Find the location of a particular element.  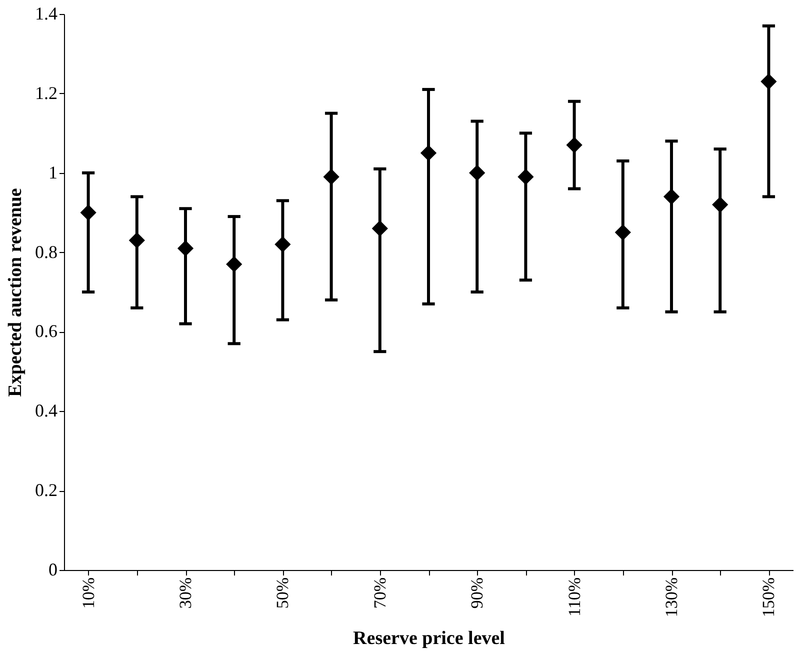

y-tick-label: 0.8 is located at coordinates (46, 252).